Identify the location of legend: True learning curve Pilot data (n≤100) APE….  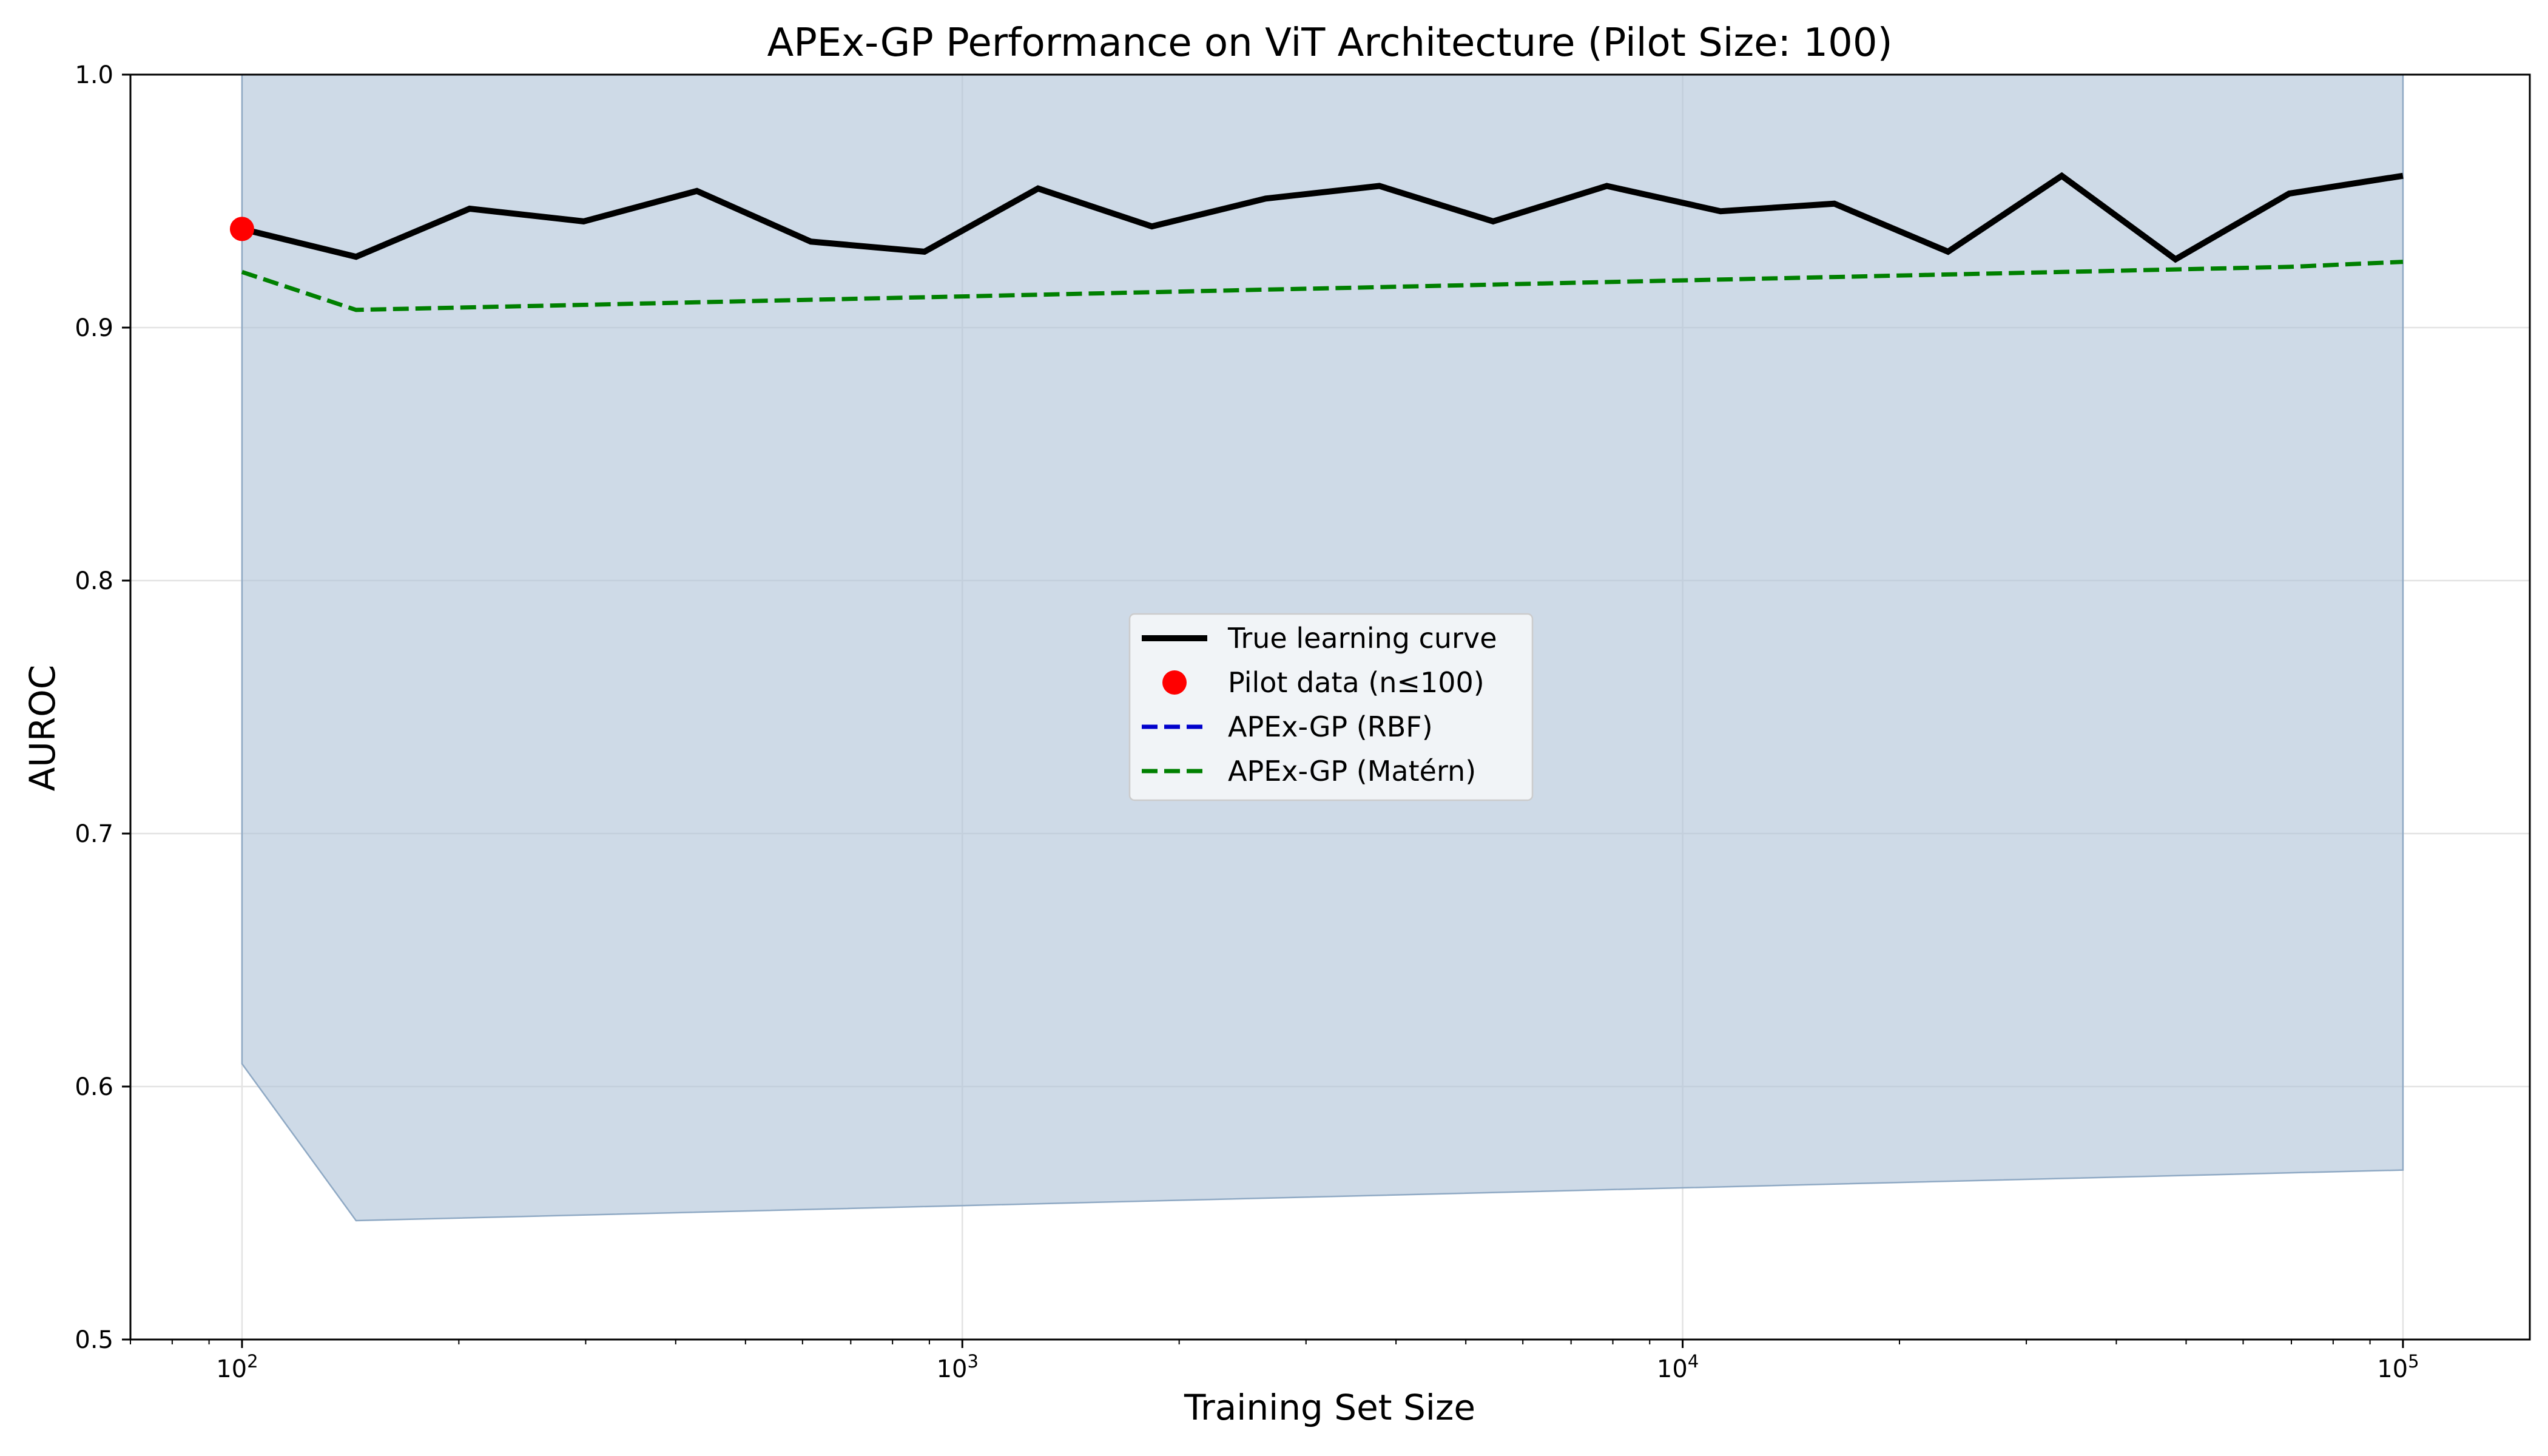
(1331, 707).